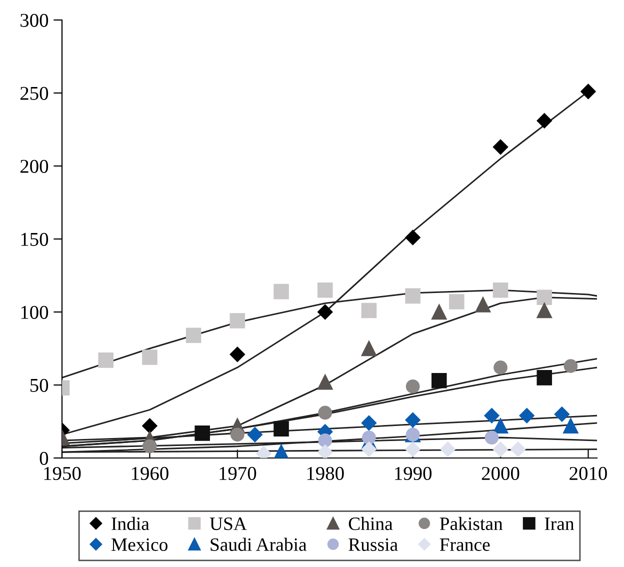 The width and height of the screenshot is (624, 567). Describe the element at coordinates (34, 239) in the screenshot. I see `y-tick-label: 150` at that location.